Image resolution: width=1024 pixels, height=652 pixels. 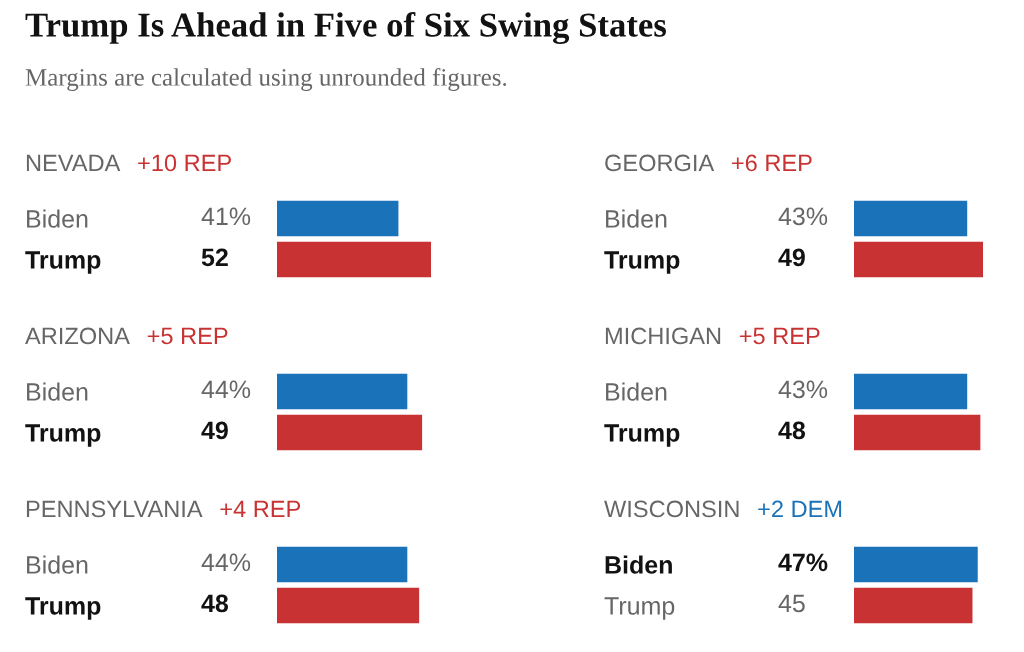 What do you see at coordinates (803, 562) in the screenshot?
I see `data-label: 47%` at bounding box center [803, 562].